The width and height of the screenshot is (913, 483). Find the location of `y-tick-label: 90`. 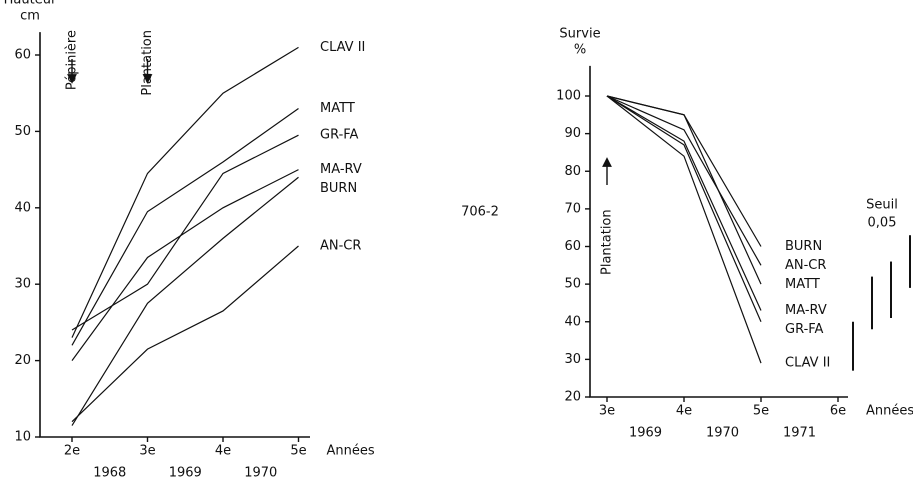

y-tick-label: 90 is located at coordinates (572, 133).